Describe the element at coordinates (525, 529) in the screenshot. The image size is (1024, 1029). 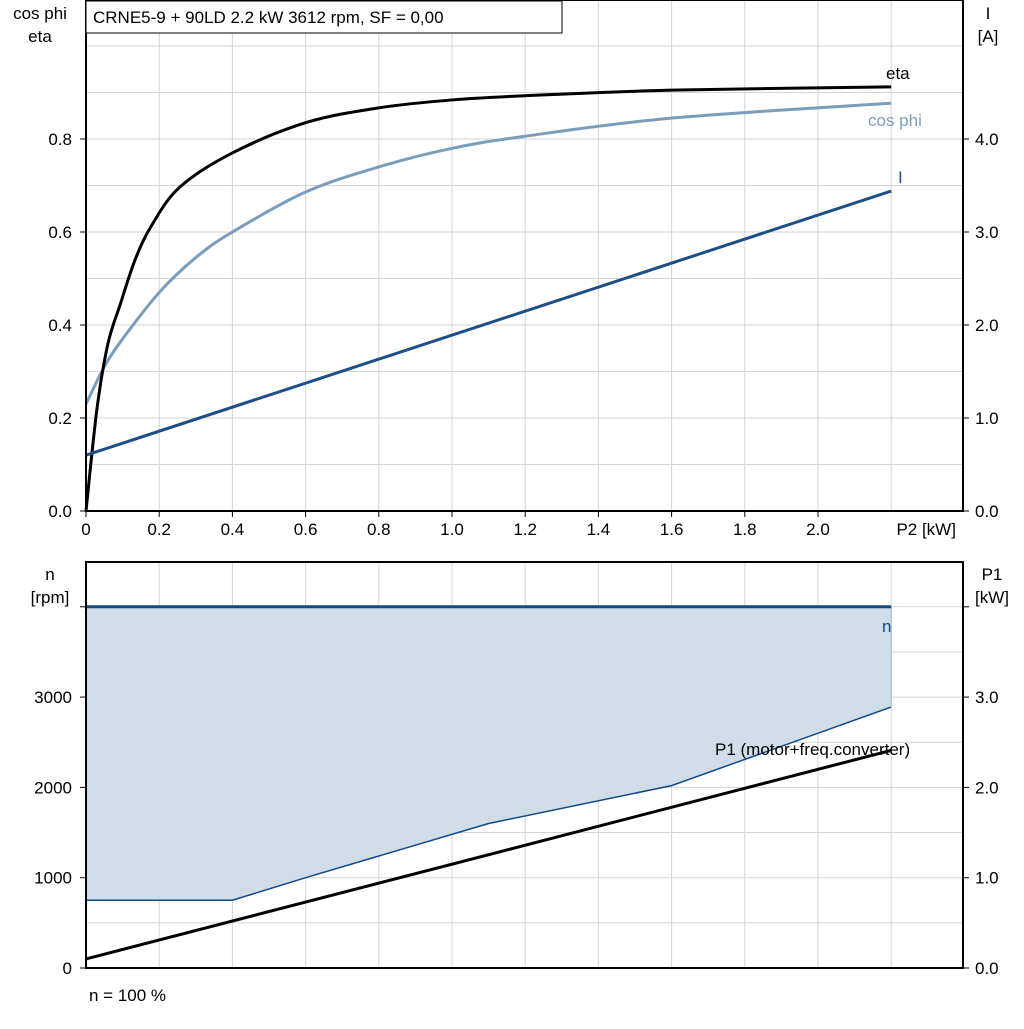
I see `x-tick-label: 1.2` at that location.